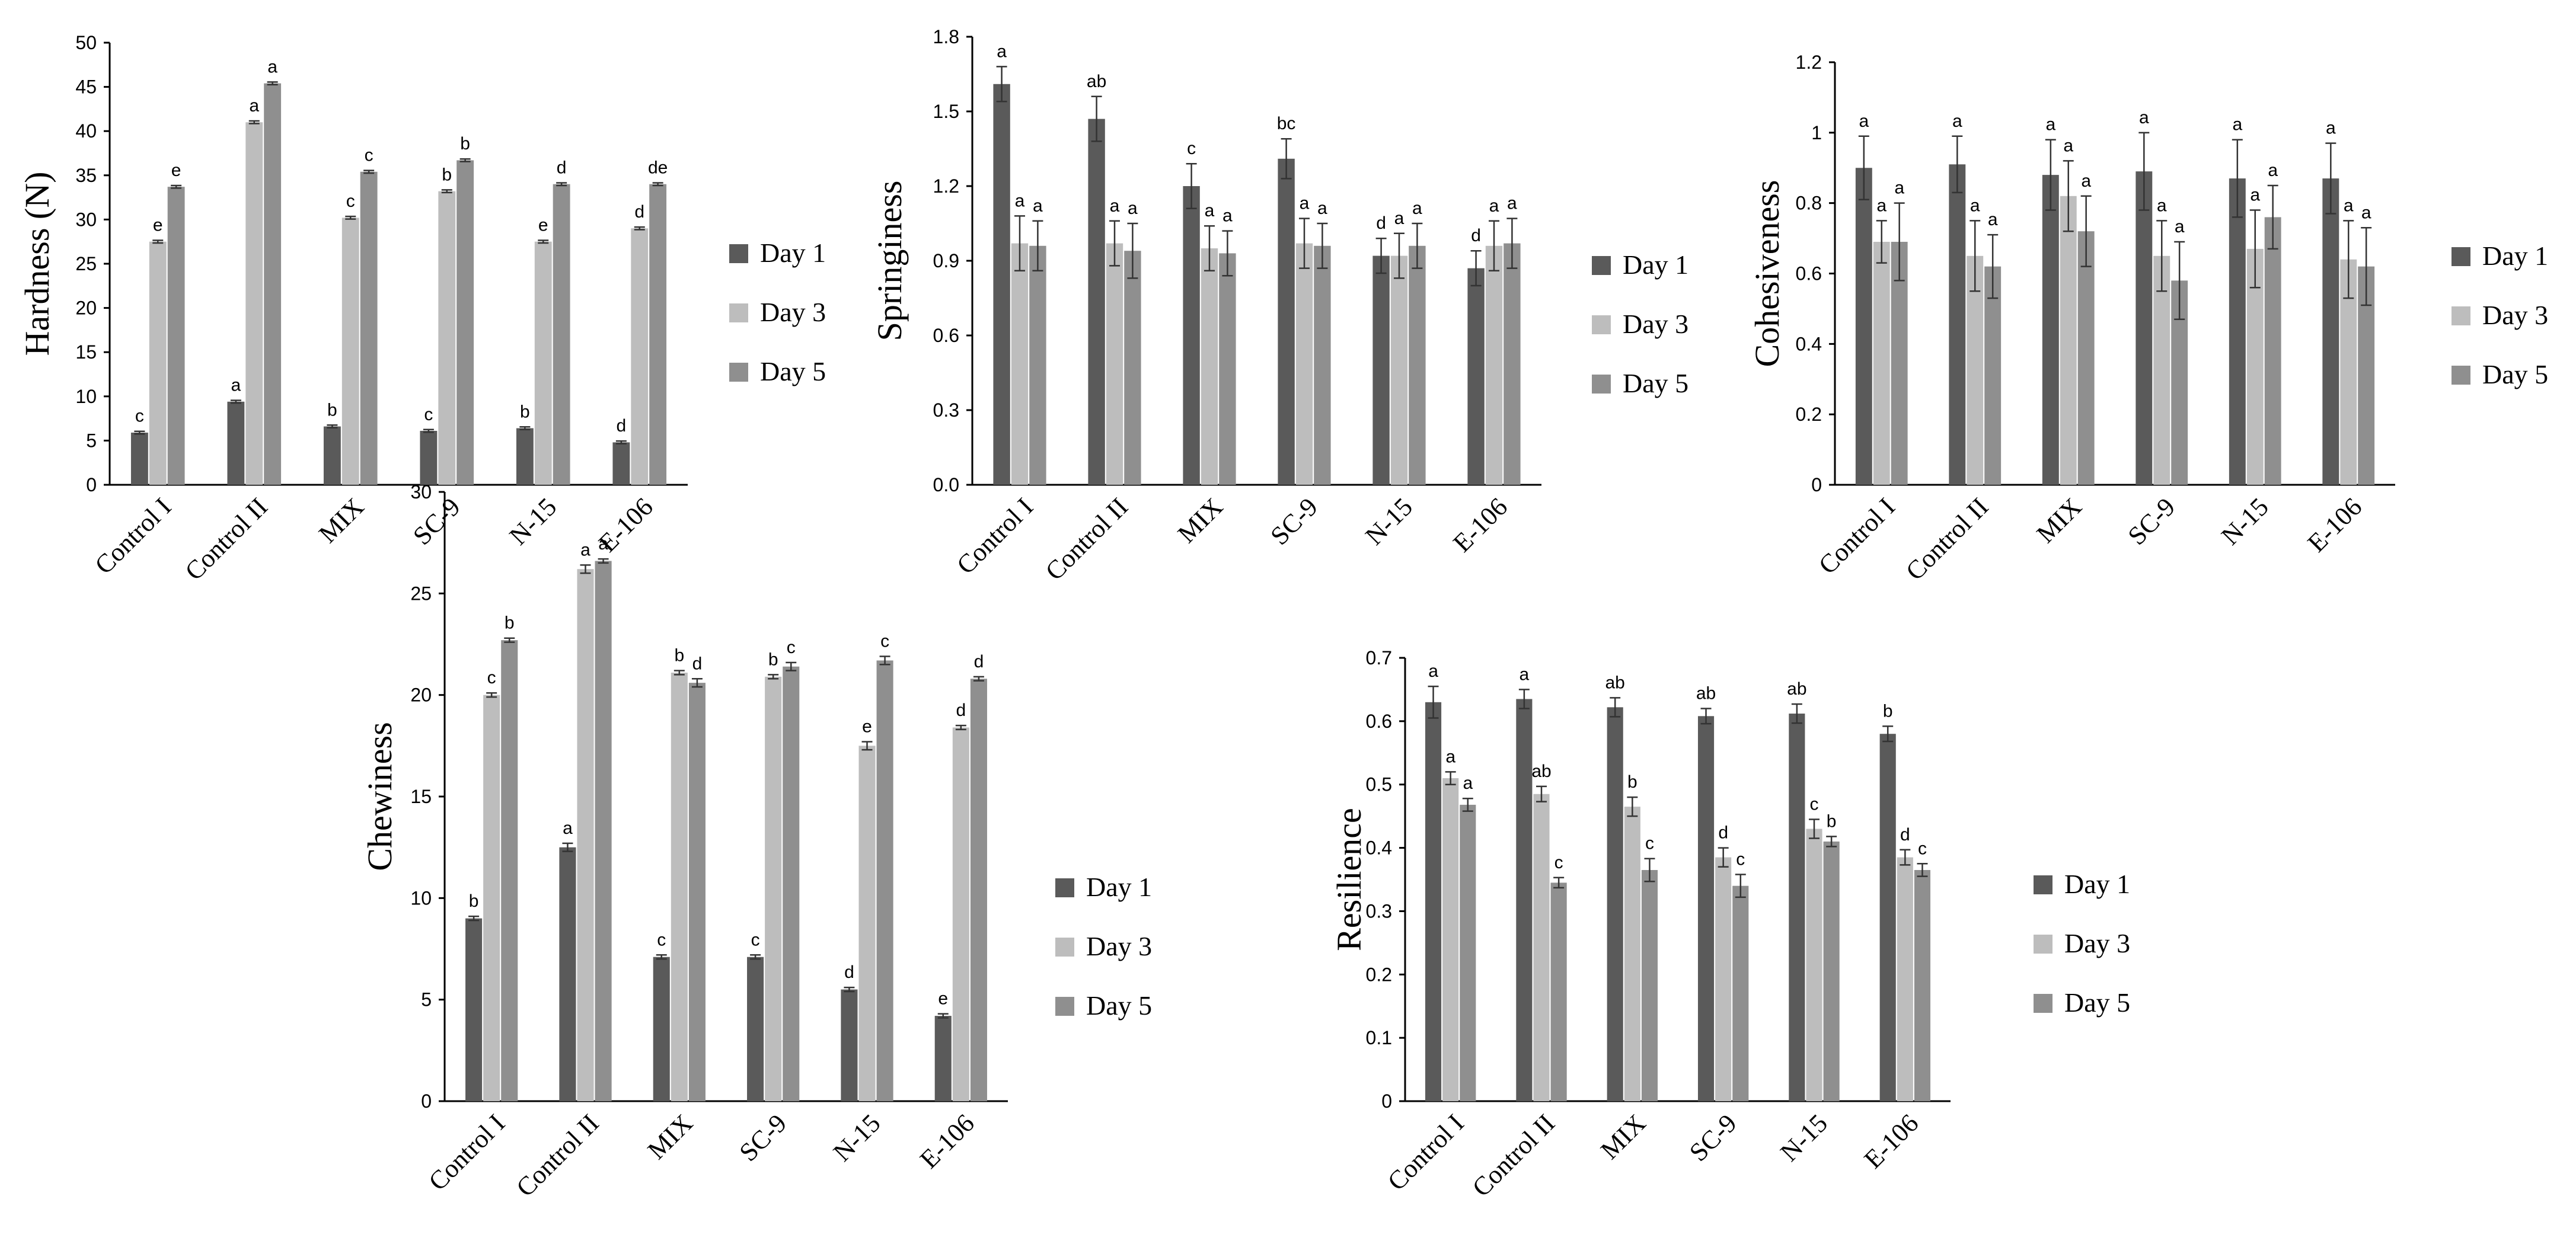 The image size is (2576, 1260). What do you see at coordinates (465, 143) in the screenshot?
I see `hardness-significance-label: b` at bounding box center [465, 143].